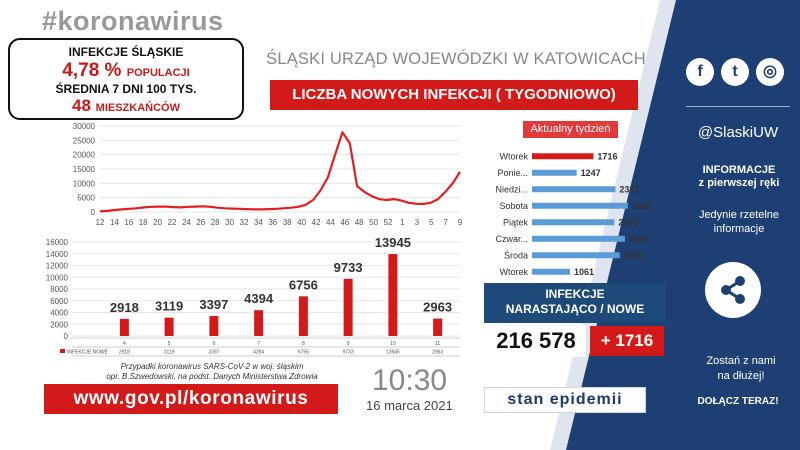 This screenshot has height=450, width=800. What do you see at coordinates (738, 106) in the screenshot?
I see `divider` at bounding box center [738, 106].